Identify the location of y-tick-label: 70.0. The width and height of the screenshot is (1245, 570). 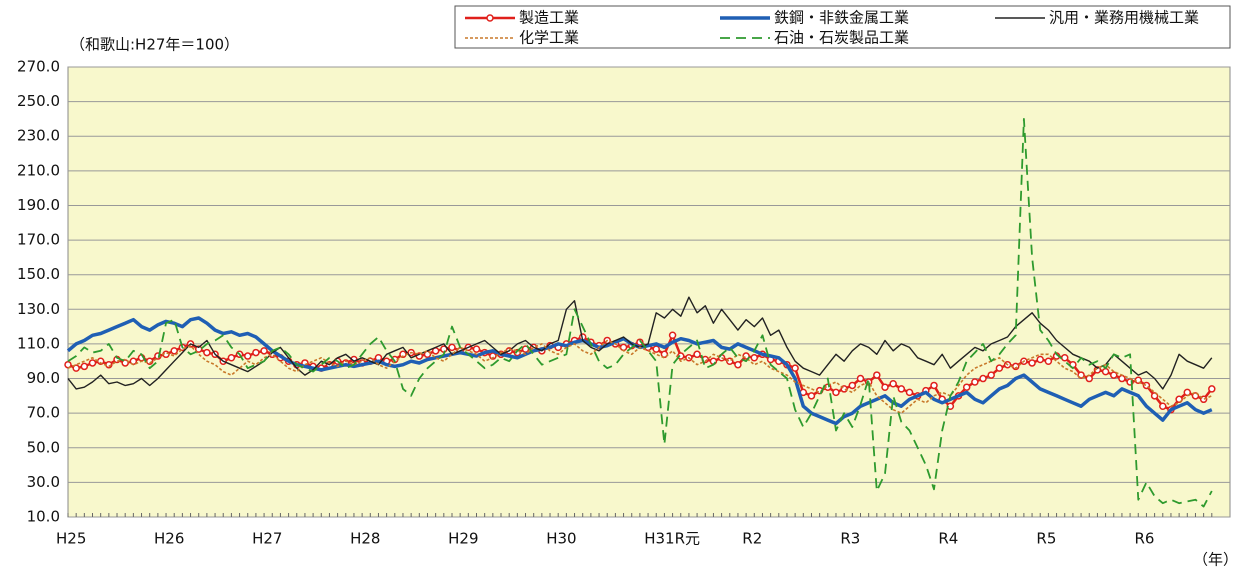
(43, 413).